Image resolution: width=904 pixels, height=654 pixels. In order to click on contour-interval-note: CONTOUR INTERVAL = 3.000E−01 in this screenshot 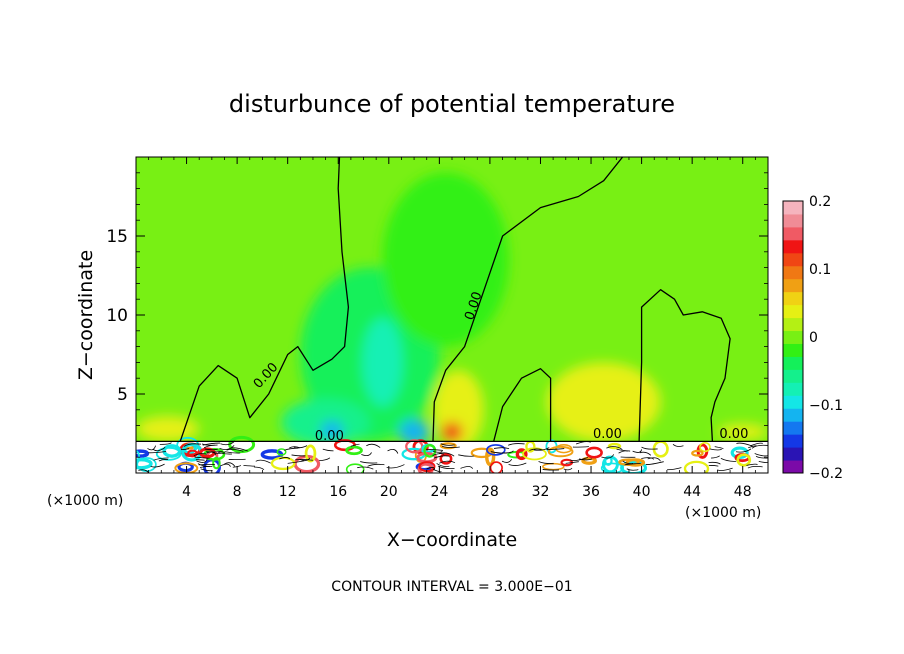, I will do `click(451, 587)`.